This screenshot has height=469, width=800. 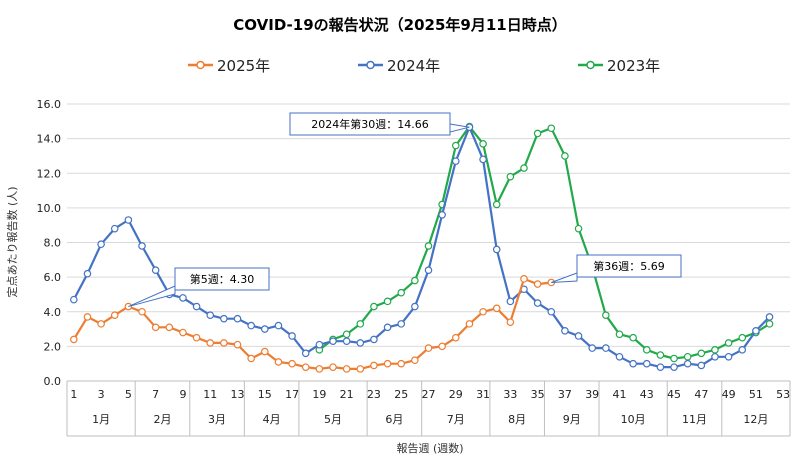 What do you see at coordinates (49, 243) in the screenshot?
I see `y-axis-ticks: 0.0 2.0 4.0 6.0 8.0 10.0 12.0 14.0 16.0` at bounding box center [49, 243].